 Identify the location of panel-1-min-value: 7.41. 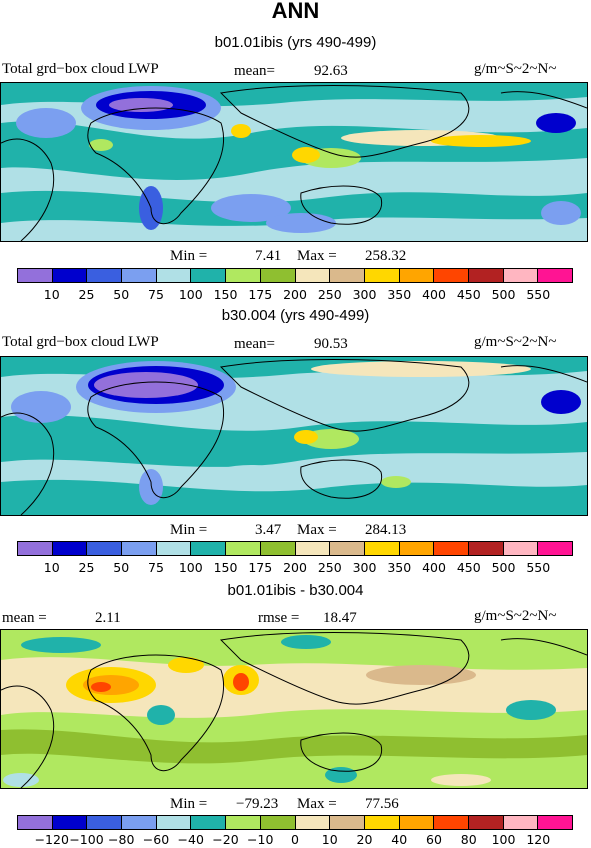
(268, 256).